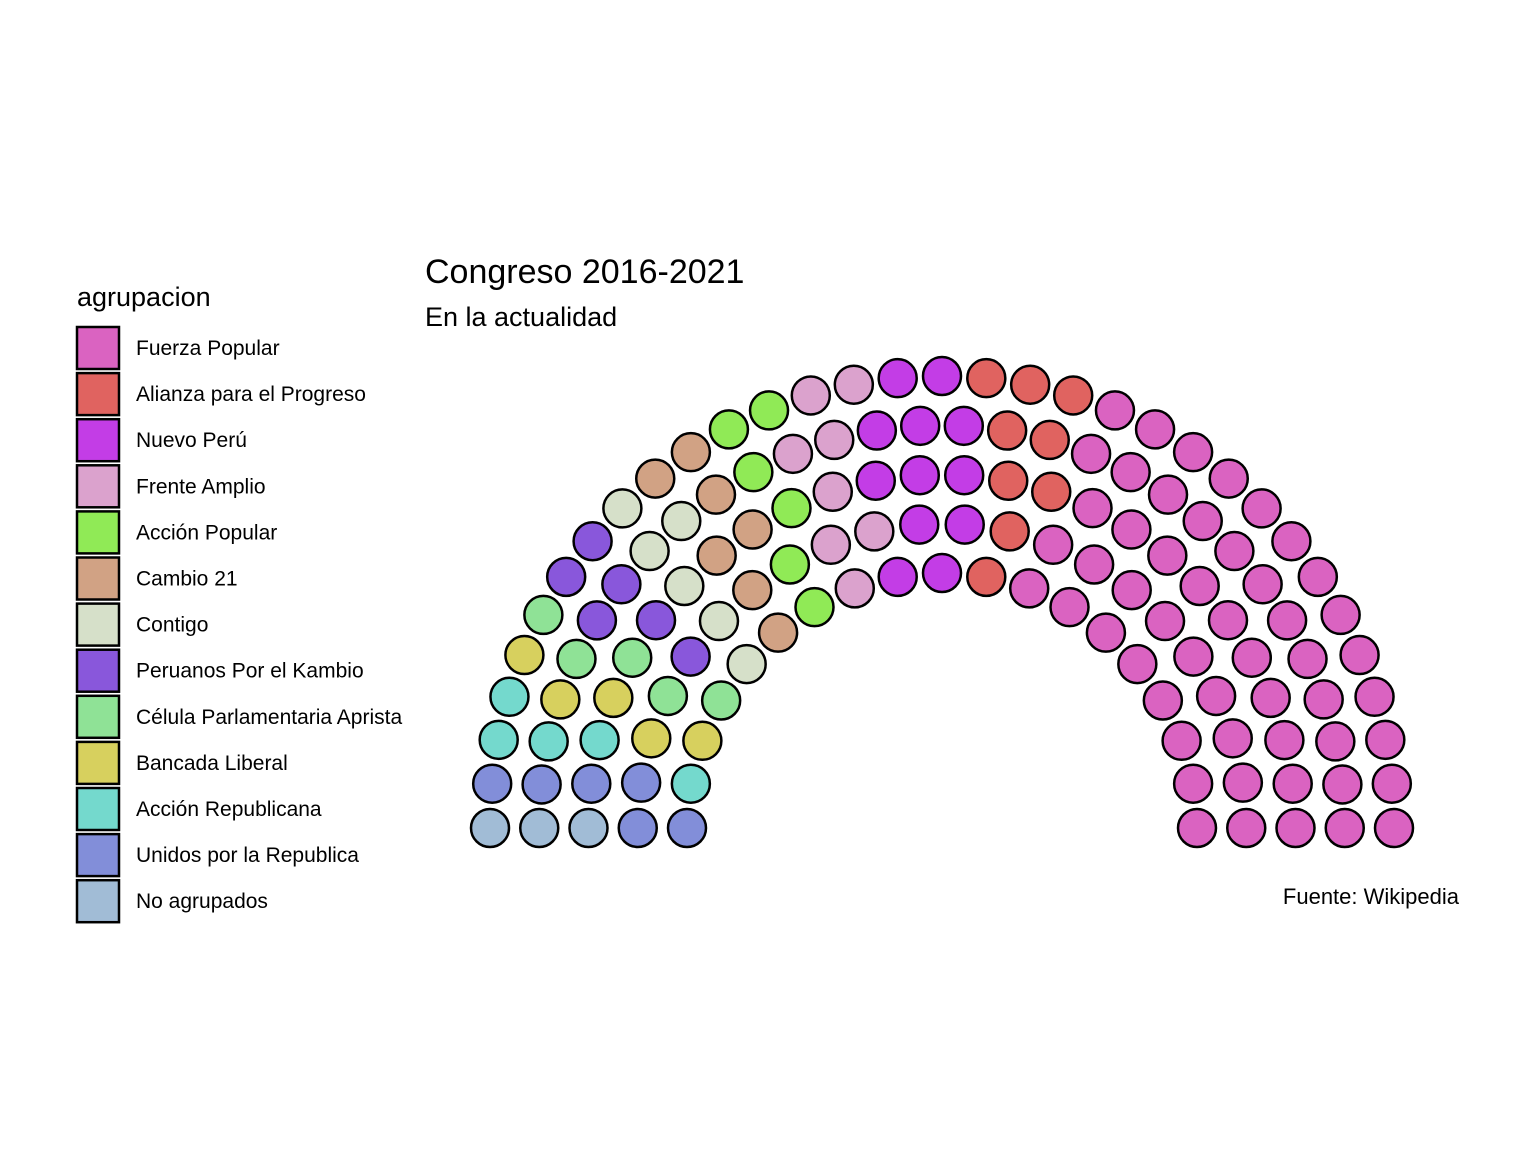 The width and height of the screenshot is (1536, 1152). I want to click on legend-key-bancada-liberal, so click(98, 763).